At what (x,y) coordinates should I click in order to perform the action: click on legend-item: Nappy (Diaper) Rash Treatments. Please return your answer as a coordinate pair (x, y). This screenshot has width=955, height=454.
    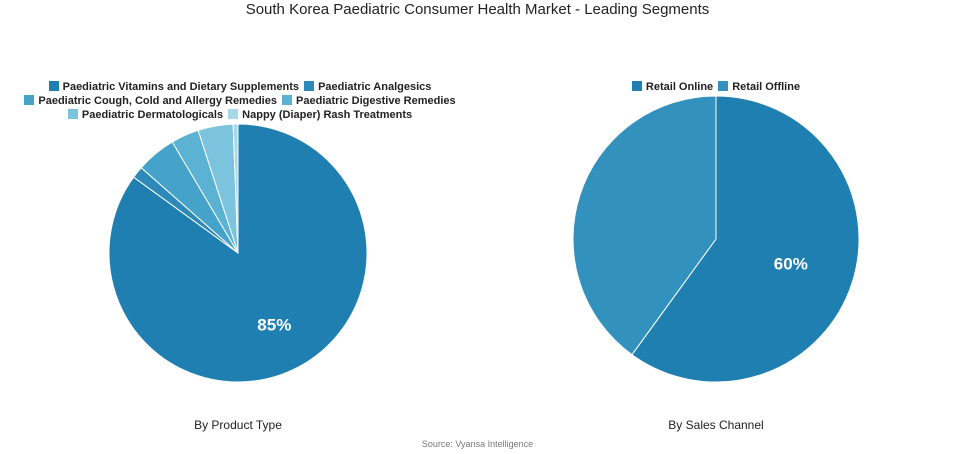
    Looking at the image, I should click on (320, 115).